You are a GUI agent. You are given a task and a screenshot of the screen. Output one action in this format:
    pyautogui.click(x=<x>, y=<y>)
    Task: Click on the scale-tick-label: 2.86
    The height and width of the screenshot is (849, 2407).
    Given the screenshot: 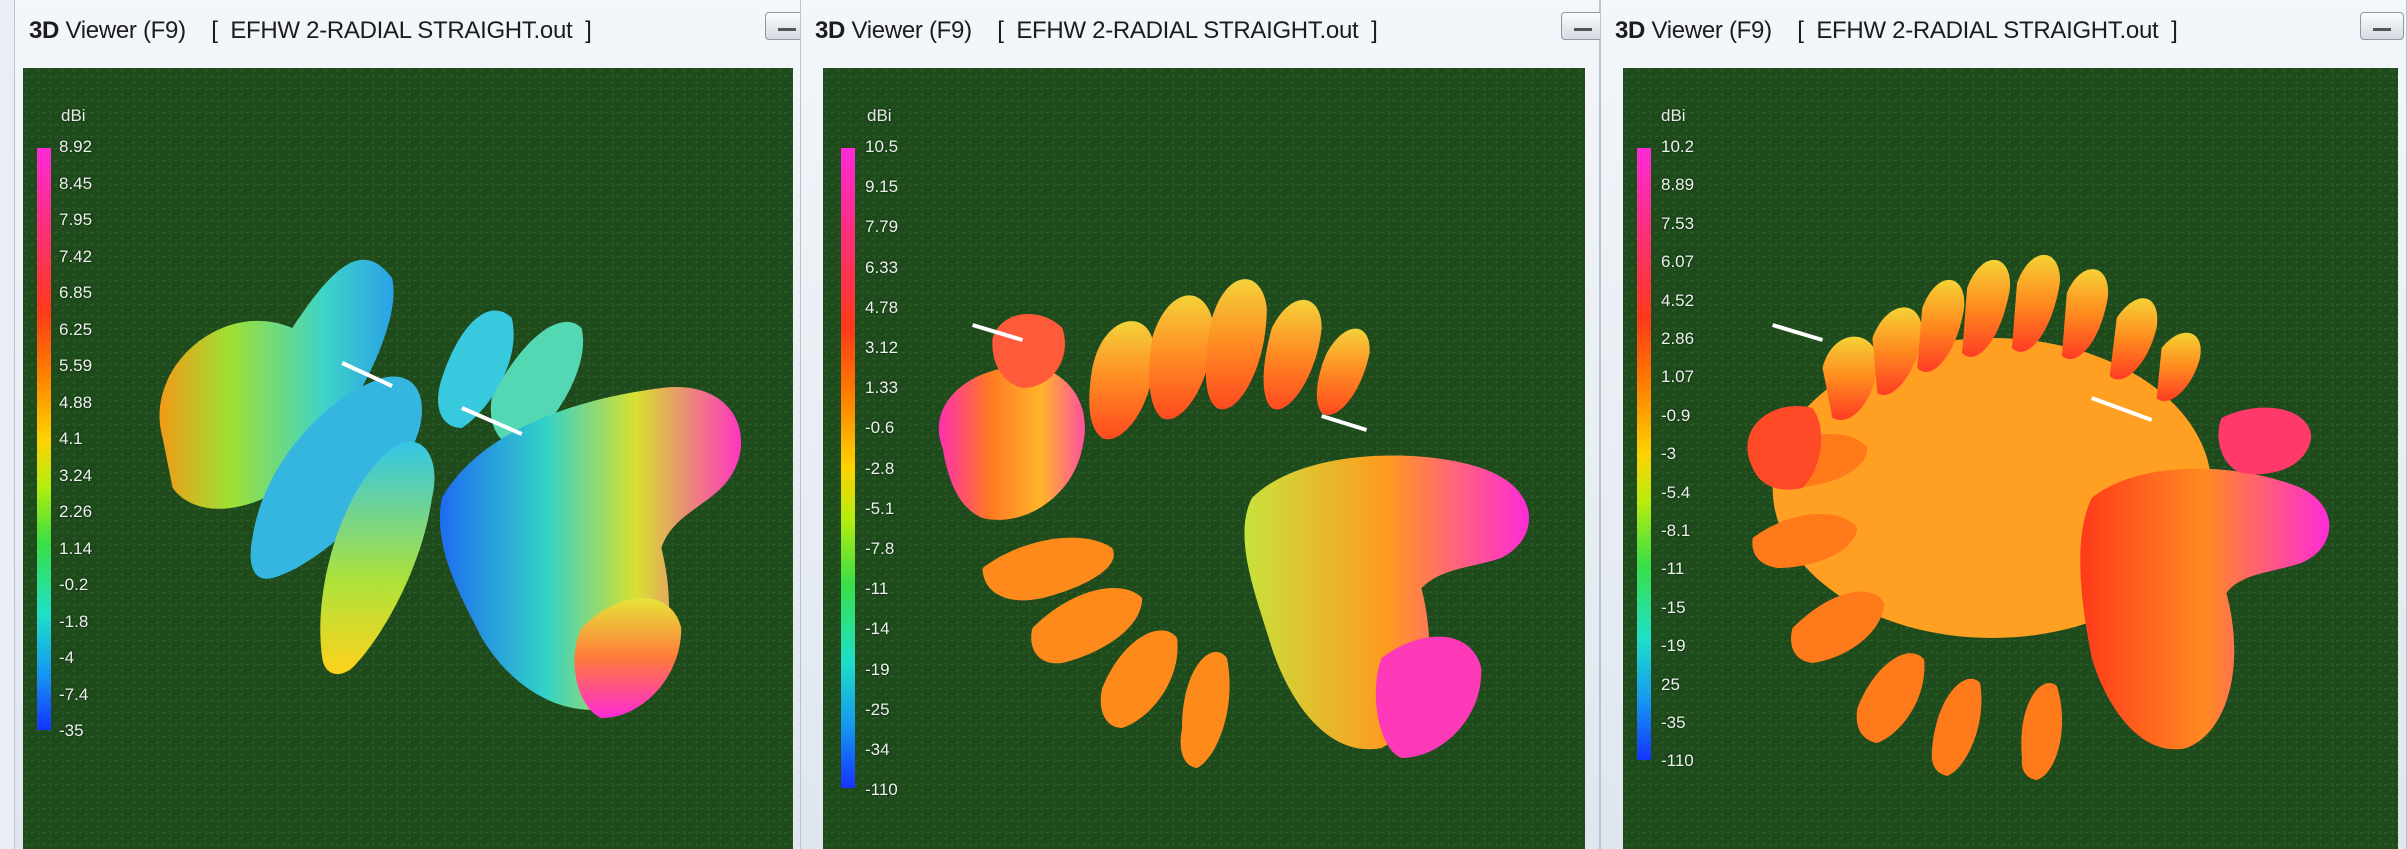 What is the action you would take?
    pyautogui.click(x=1678, y=338)
    